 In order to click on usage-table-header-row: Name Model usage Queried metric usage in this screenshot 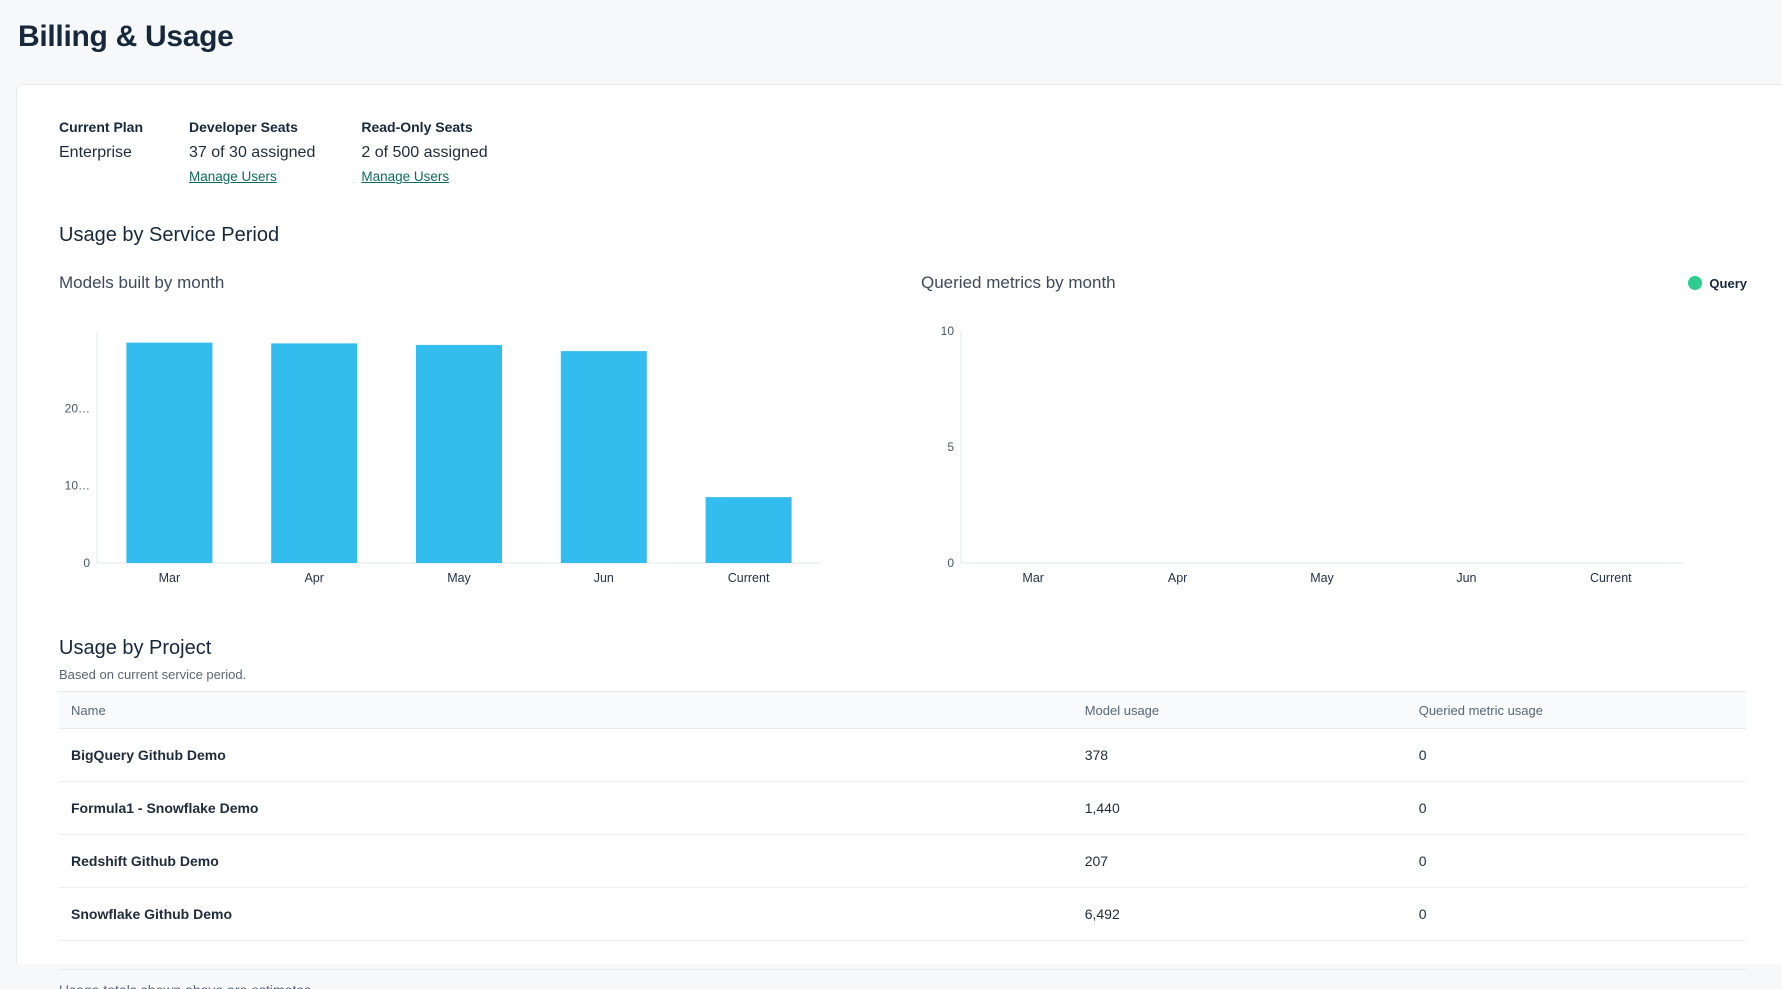, I will do `click(902, 710)`.